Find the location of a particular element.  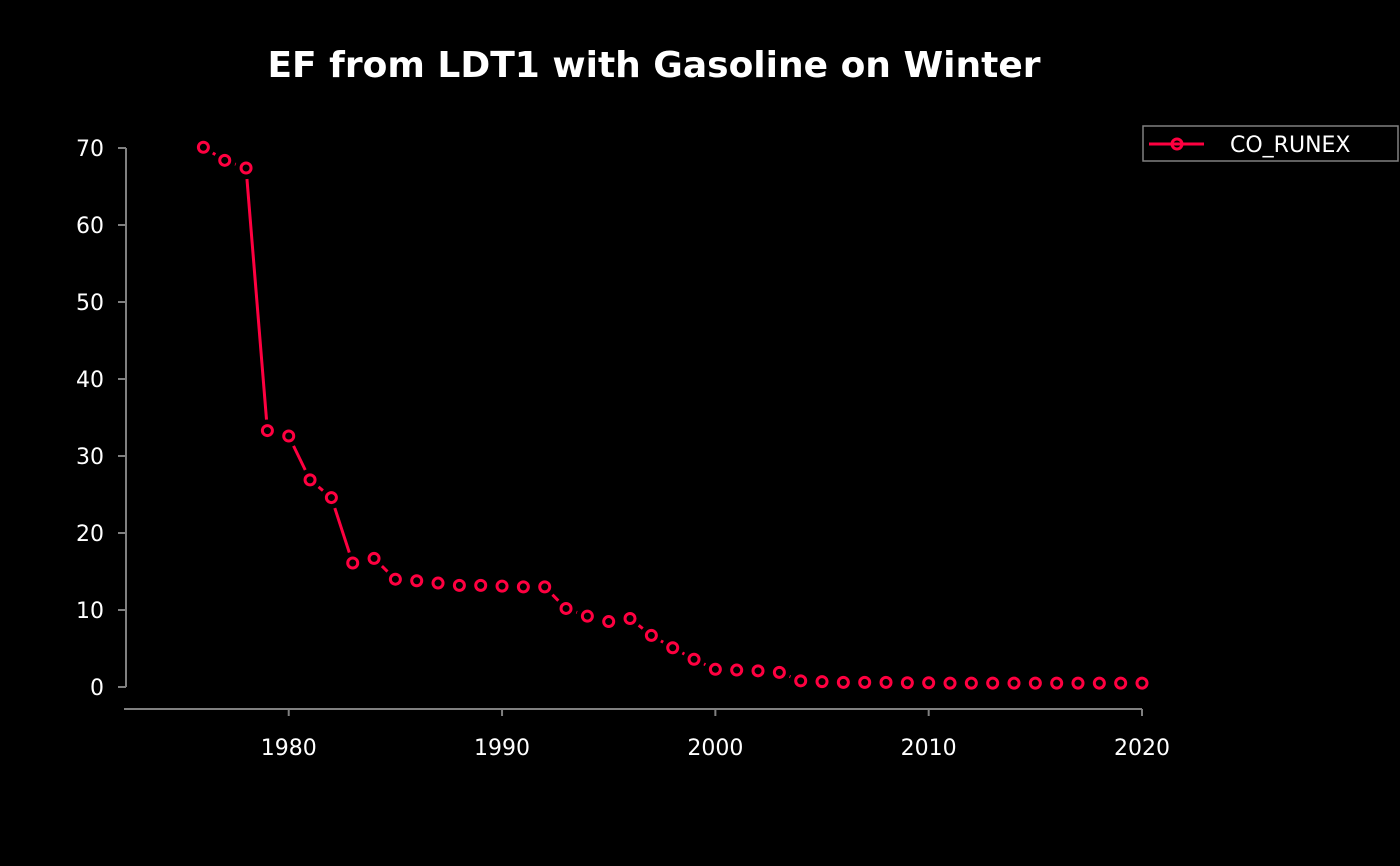

x-tick-label: 1980 is located at coordinates (289, 748).